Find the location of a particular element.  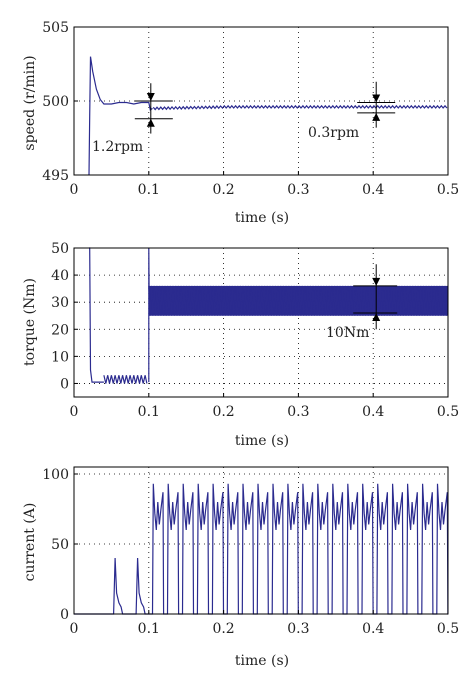

torque-trace-ripple is located at coordinates (298, 300).